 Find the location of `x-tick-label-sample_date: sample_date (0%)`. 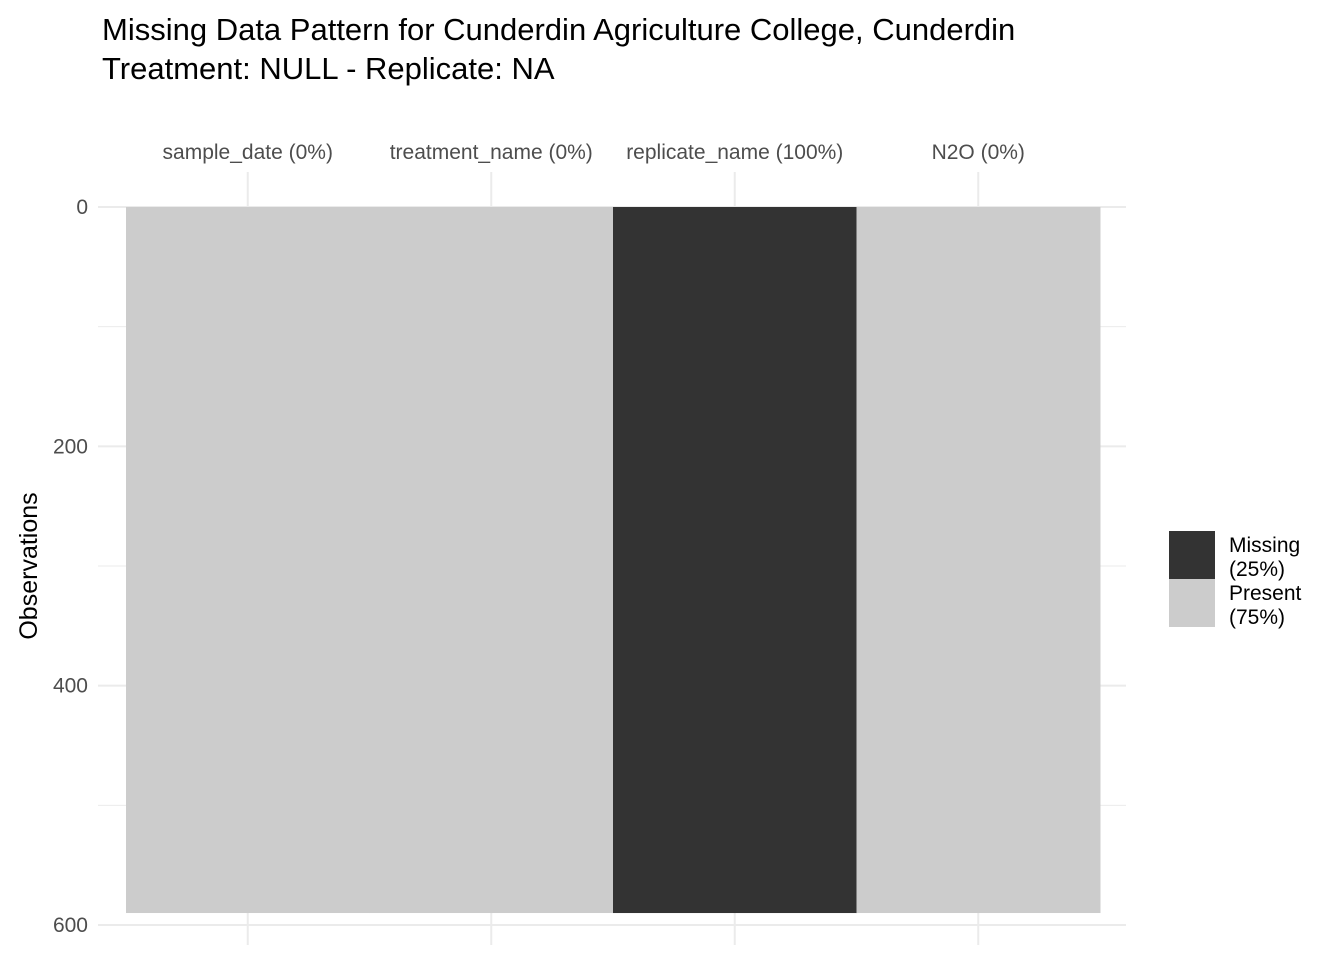

x-tick-label-sample_date: sample_date (0%) is located at coordinates (248, 152).